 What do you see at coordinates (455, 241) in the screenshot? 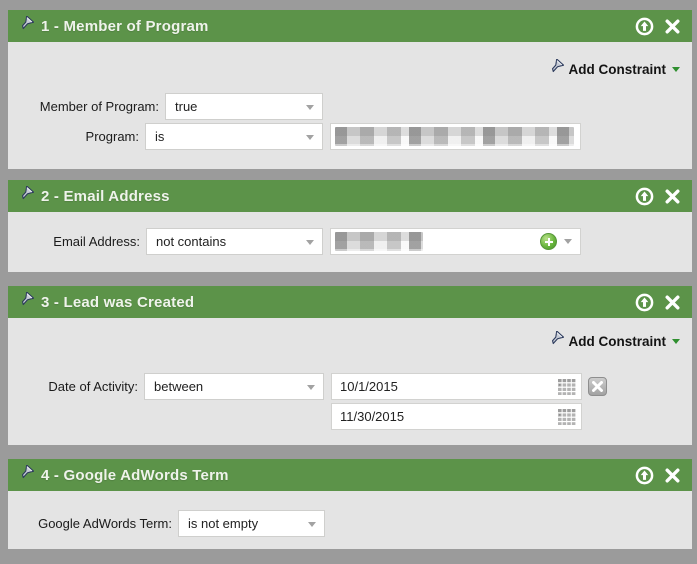
I see `email-value-combobox` at bounding box center [455, 241].